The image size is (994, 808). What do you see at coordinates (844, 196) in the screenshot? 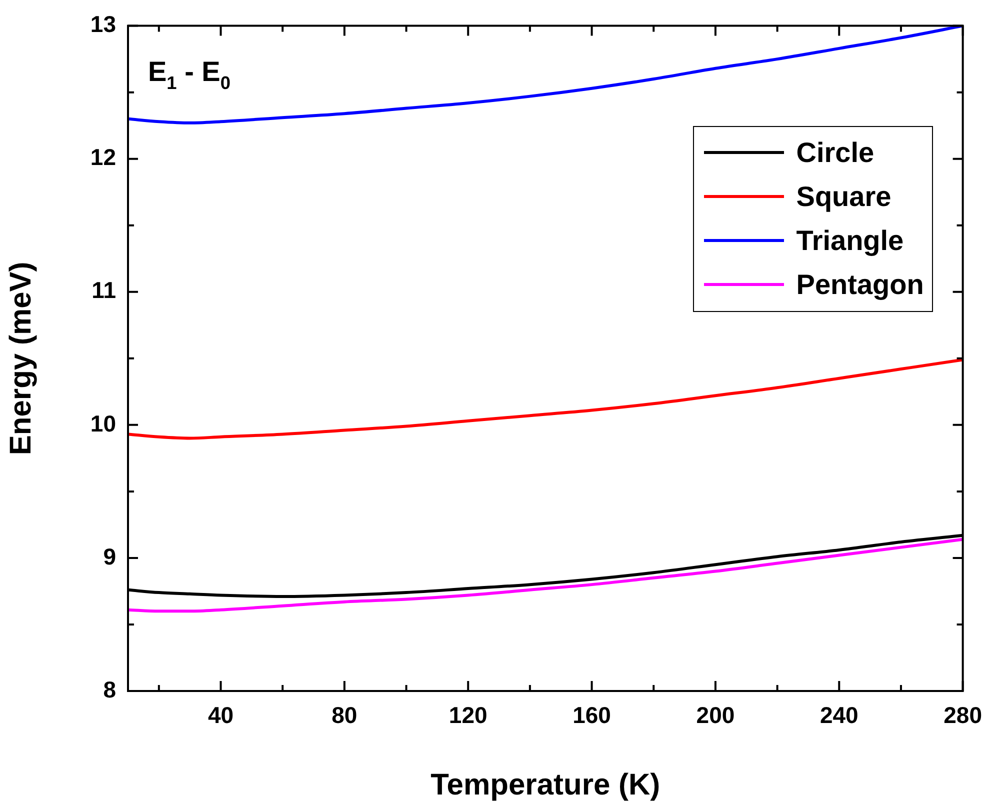
I see `legend-label: Square` at bounding box center [844, 196].